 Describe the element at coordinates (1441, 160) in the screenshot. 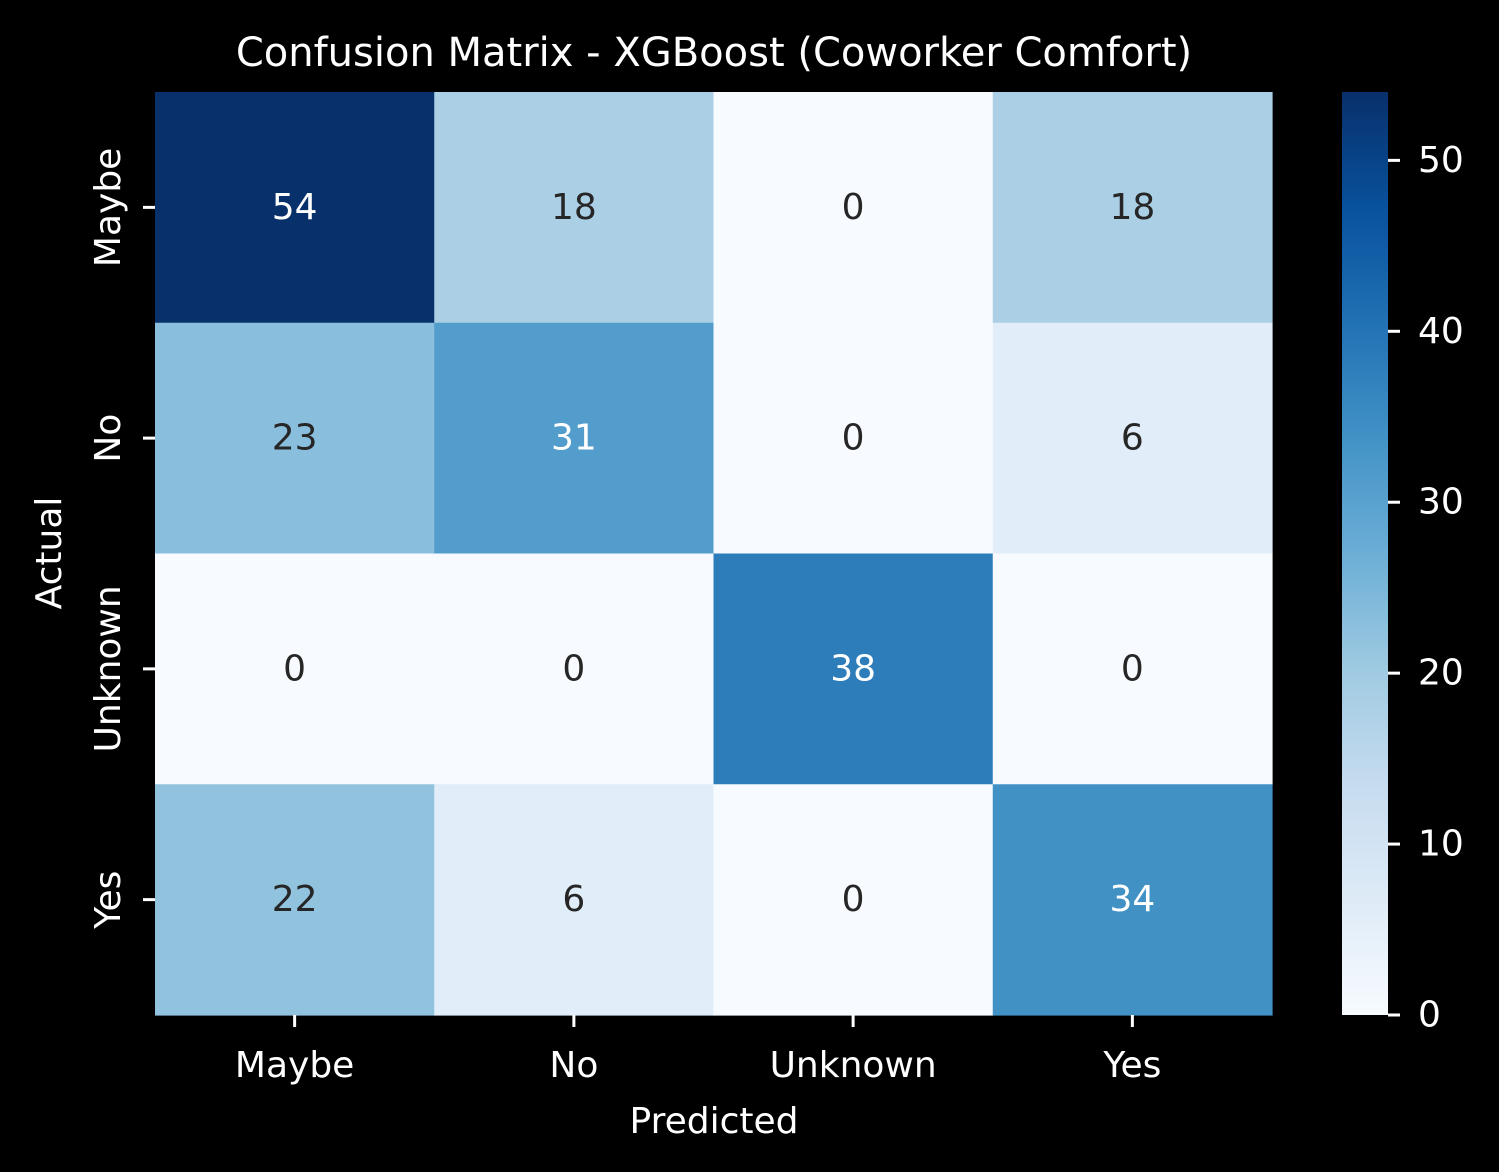

I see `colorbar-tick-label: 50` at that location.